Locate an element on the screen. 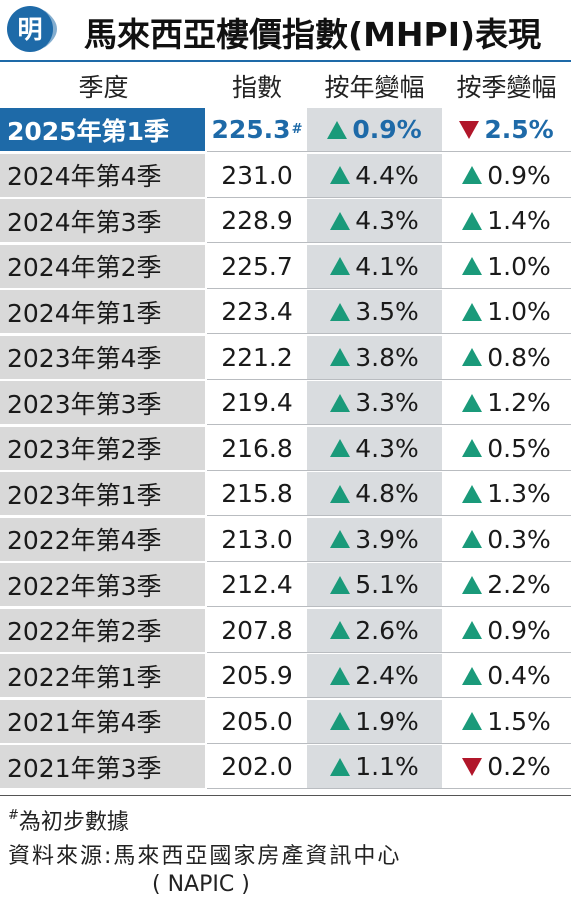 Image resolution: width=571 pixels, height=909 pixels. yoy-value: 5.1% is located at coordinates (387, 584).